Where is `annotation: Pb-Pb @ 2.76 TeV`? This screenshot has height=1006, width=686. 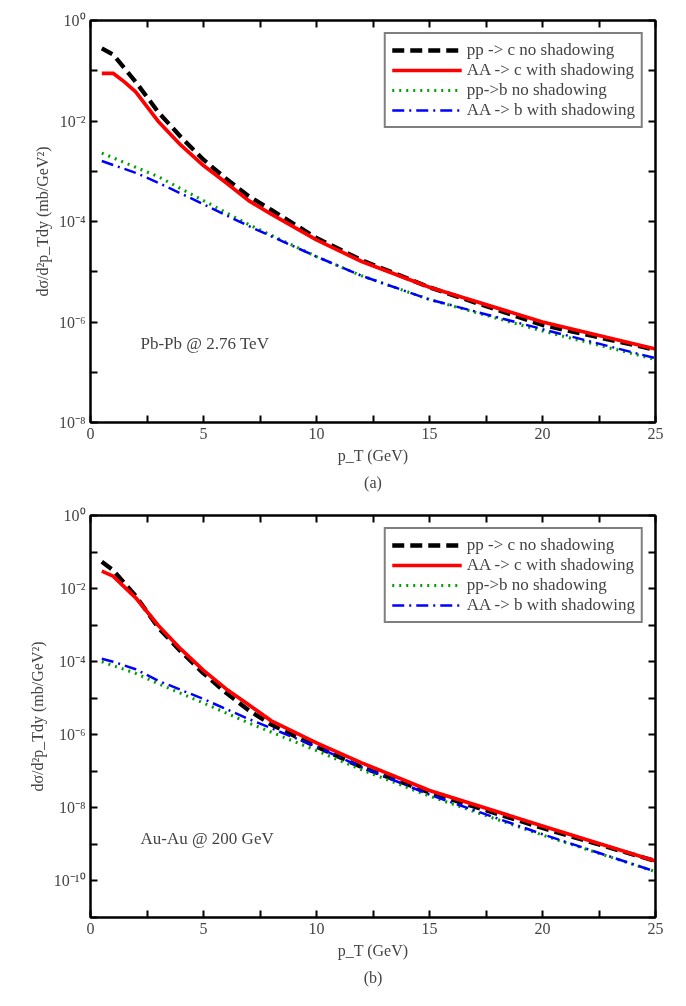
annotation: Pb-Pb @ 2.76 TeV is located at coordinates (205, 343).